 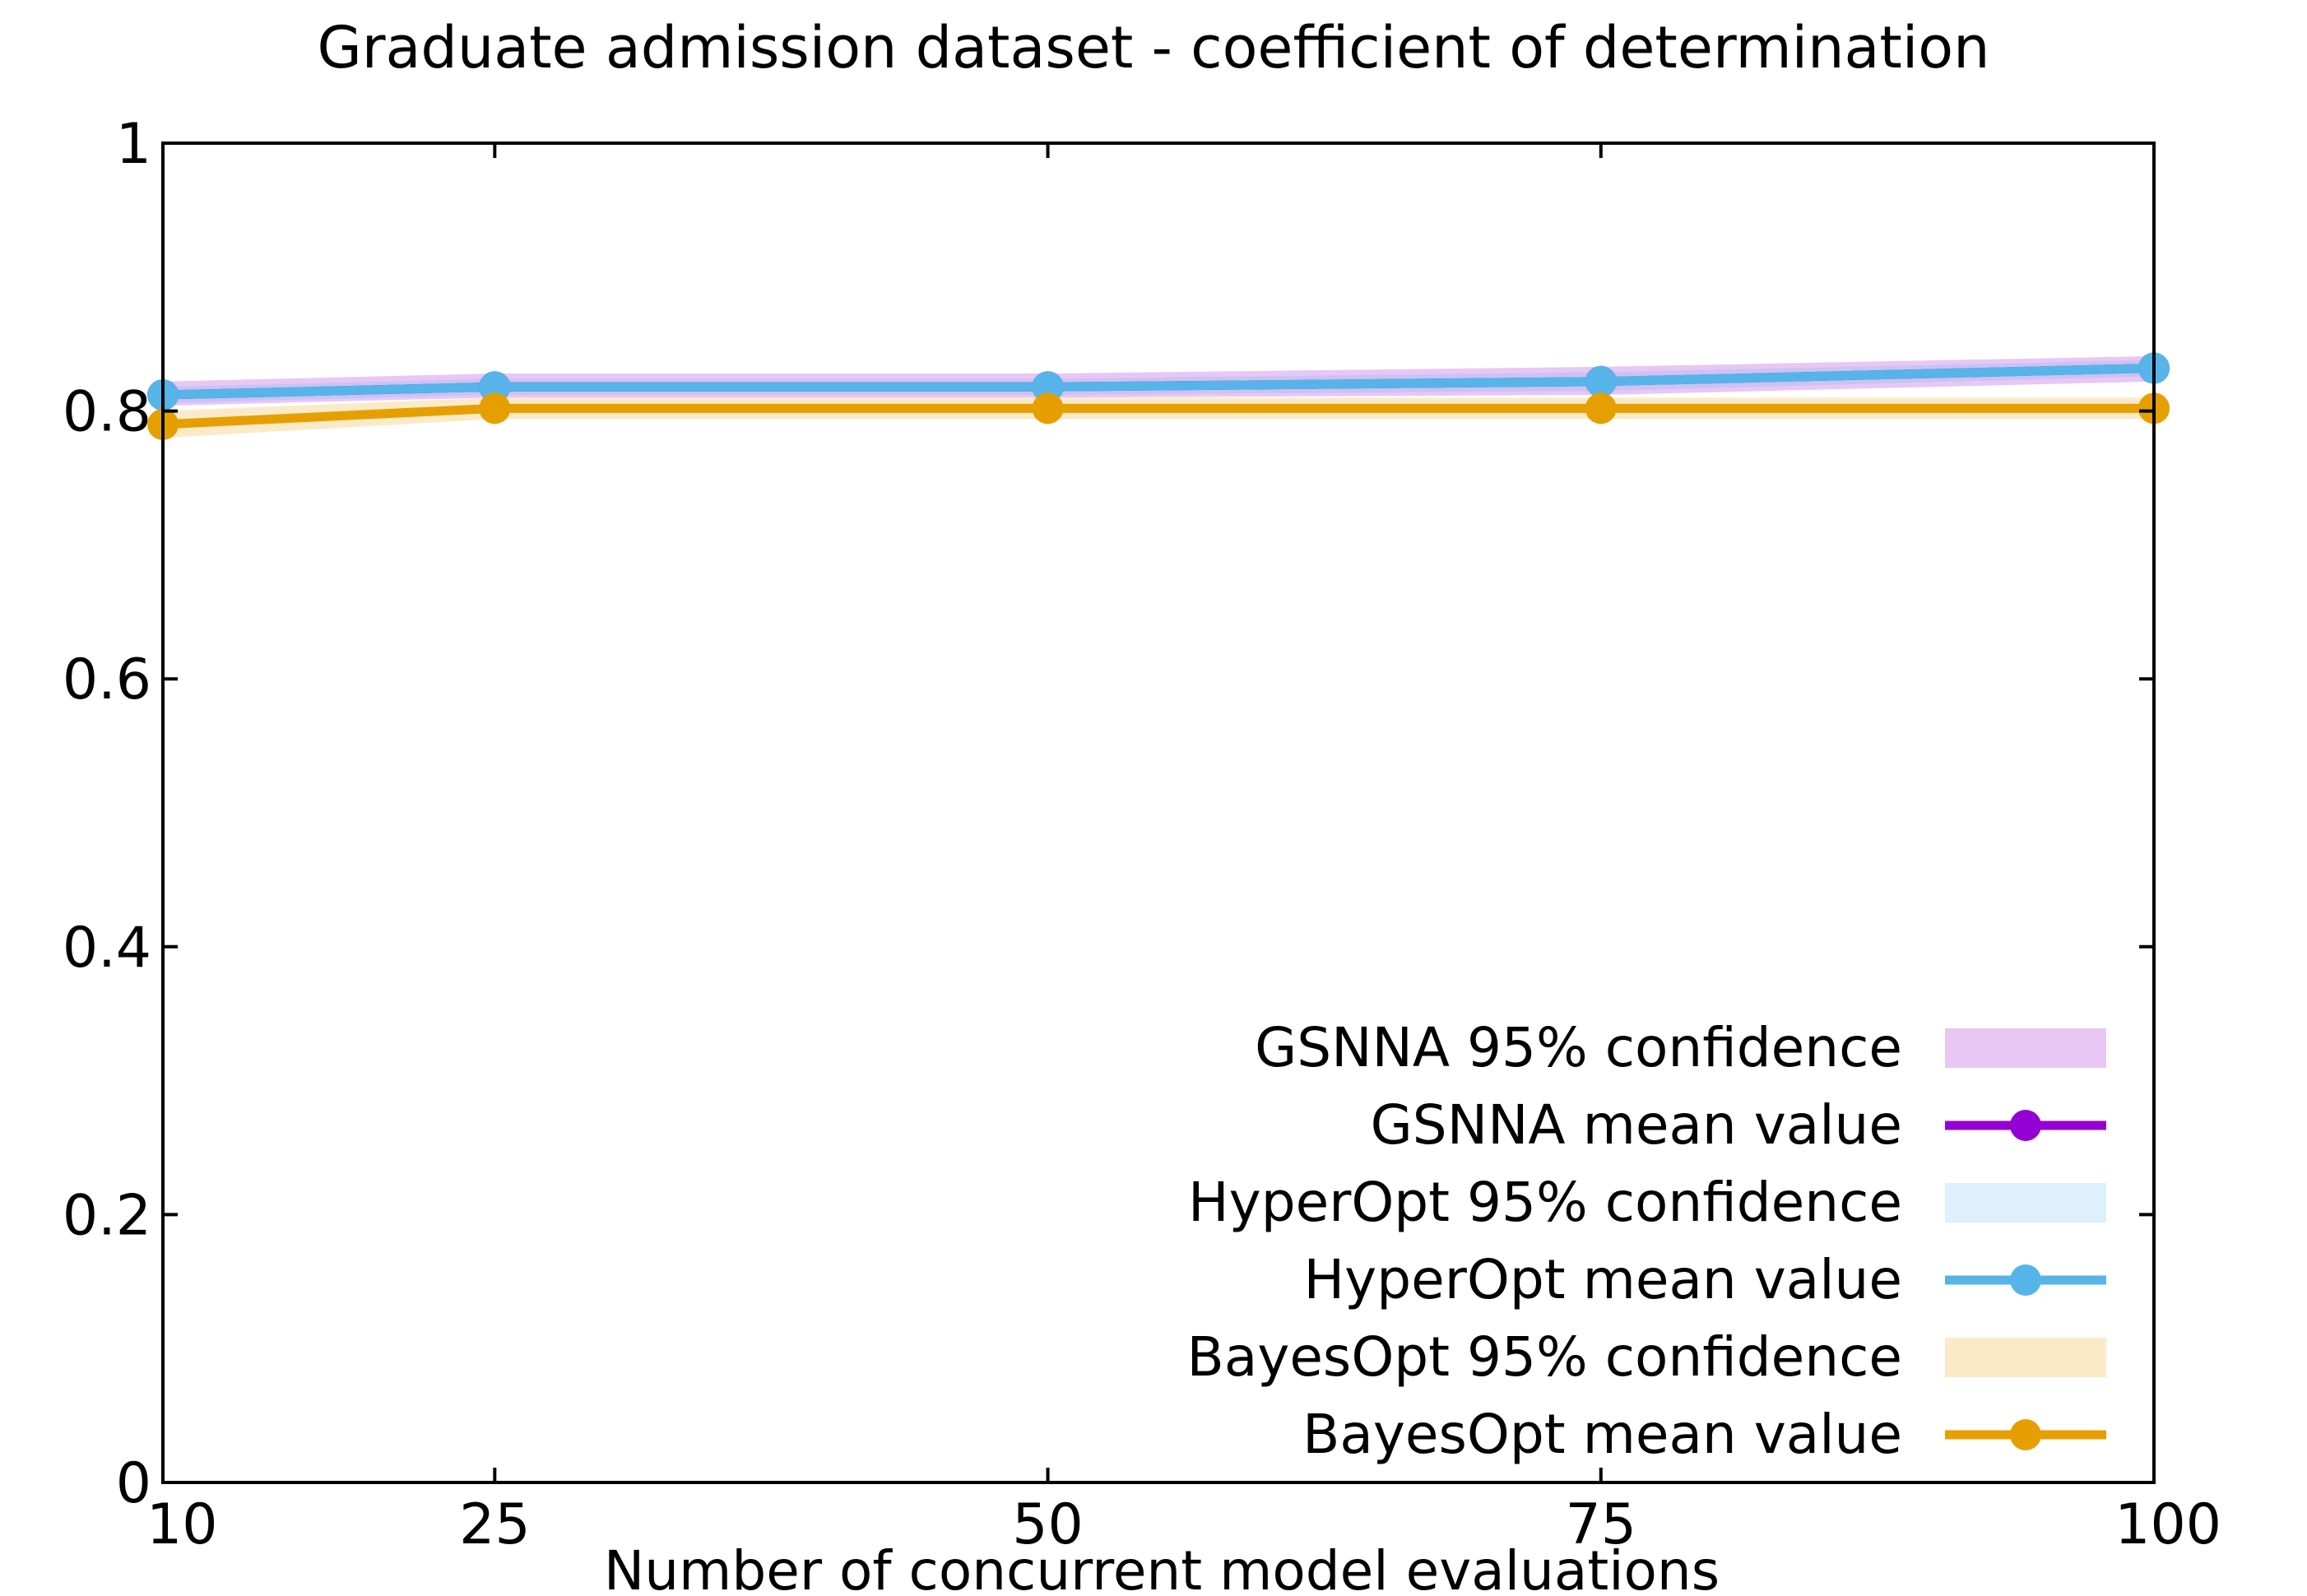 I want to click on legend-label-bayesopt-ci: BayesOpt 95% confidence, so click(x=1544, y=1357).